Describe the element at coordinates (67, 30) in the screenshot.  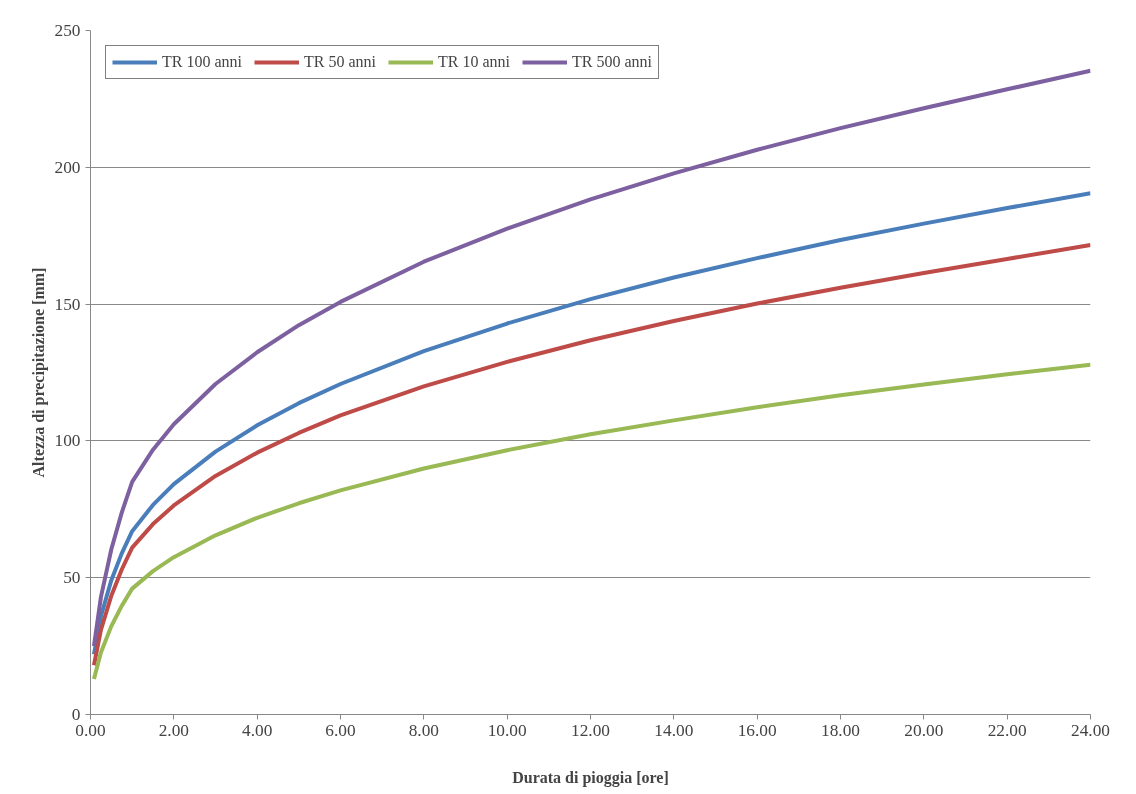
I see `y-tick-label: 250` at that location.